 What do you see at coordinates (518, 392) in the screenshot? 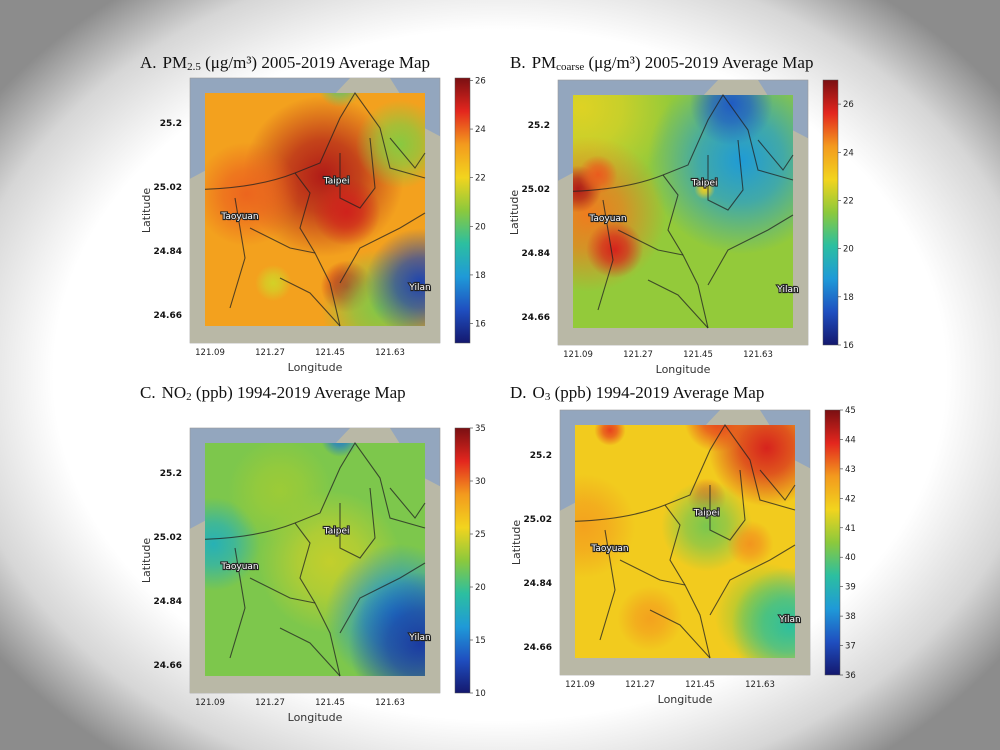
I see `panel-letter: D.` at bounding box center [518, 392].